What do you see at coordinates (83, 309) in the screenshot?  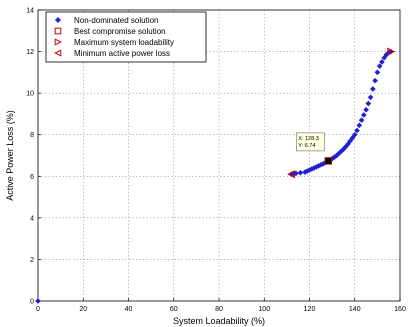 I see `x-tick-label: 20` at bounding box center [83, 309].